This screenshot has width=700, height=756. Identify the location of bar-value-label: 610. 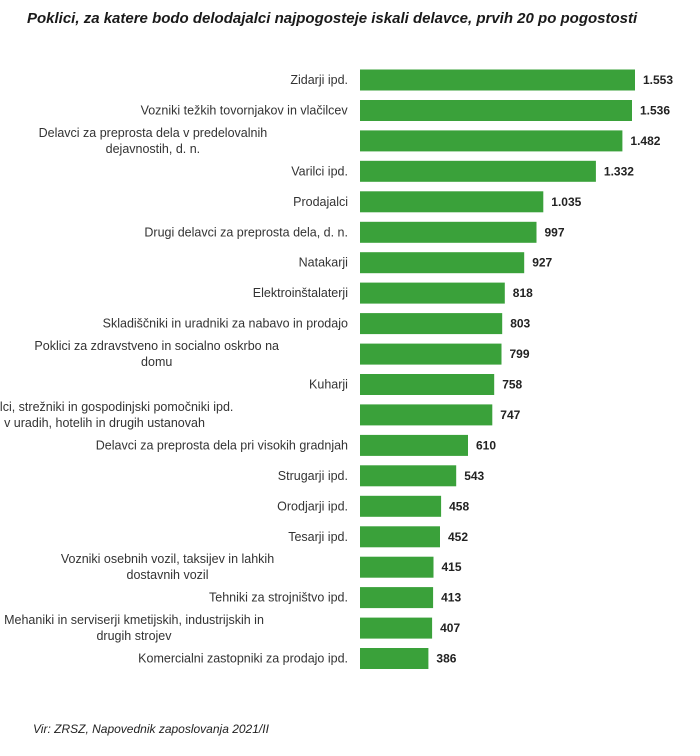
(486, 445).